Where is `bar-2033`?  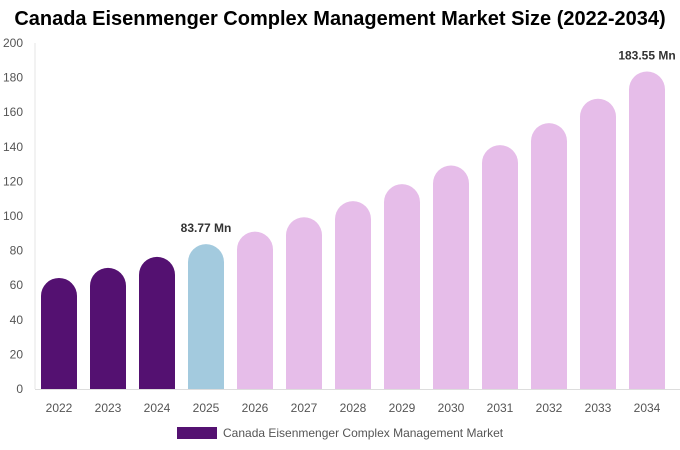
bar-2033 is located at coordinates (598, 244).